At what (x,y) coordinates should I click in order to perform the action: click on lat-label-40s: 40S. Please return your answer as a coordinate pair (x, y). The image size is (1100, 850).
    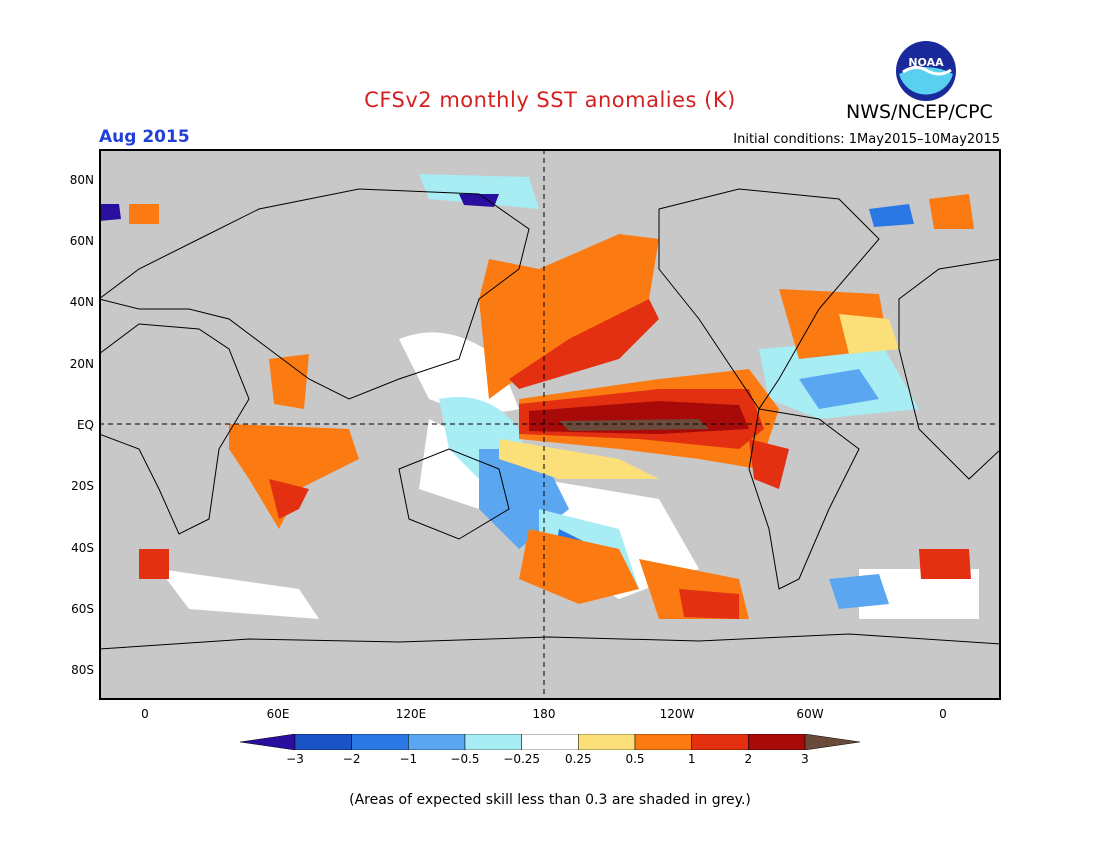
    Looking at the image, I should click on (82, 548).